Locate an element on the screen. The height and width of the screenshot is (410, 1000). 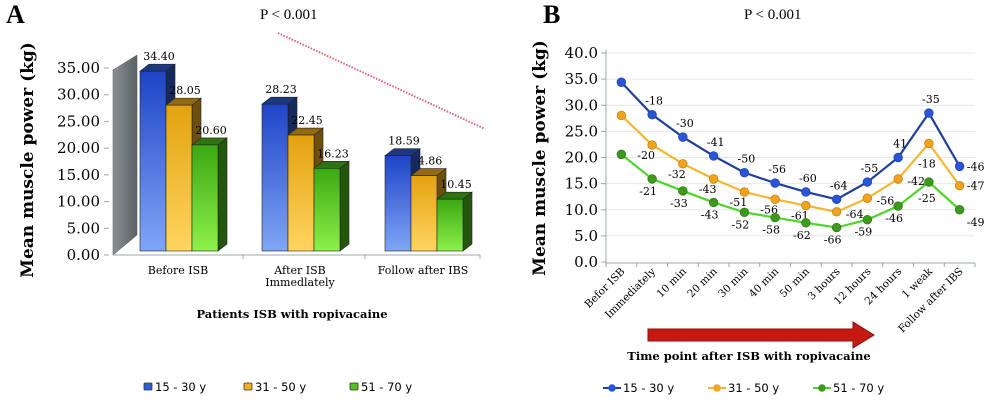
panel-a-bar-label: 20.60 is located at coordinates (211, 130).